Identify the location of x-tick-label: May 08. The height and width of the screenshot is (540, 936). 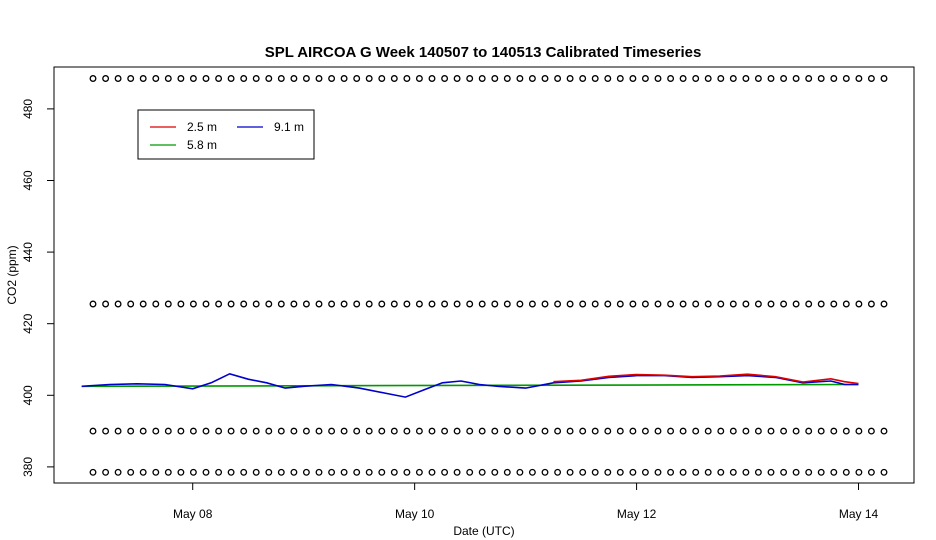
(193, 514).